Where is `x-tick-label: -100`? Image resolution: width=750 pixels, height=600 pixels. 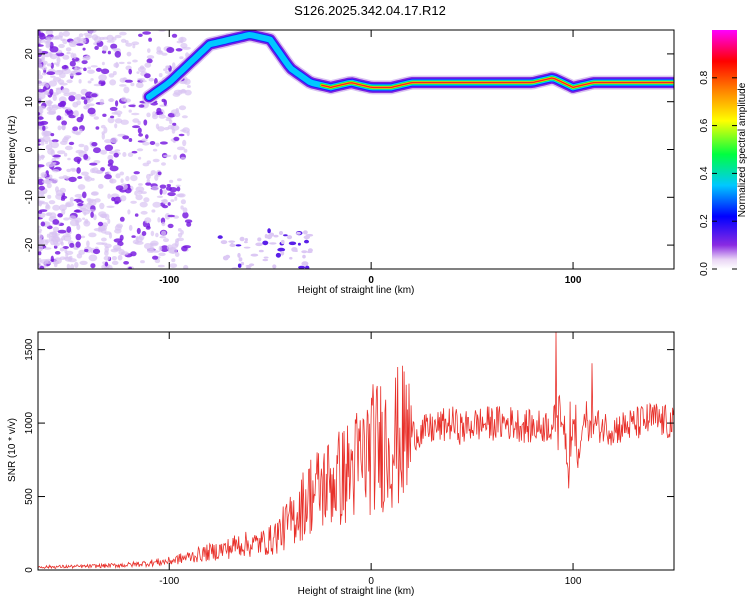
x-tick-label: -100 is located at coordinates (169, 280).